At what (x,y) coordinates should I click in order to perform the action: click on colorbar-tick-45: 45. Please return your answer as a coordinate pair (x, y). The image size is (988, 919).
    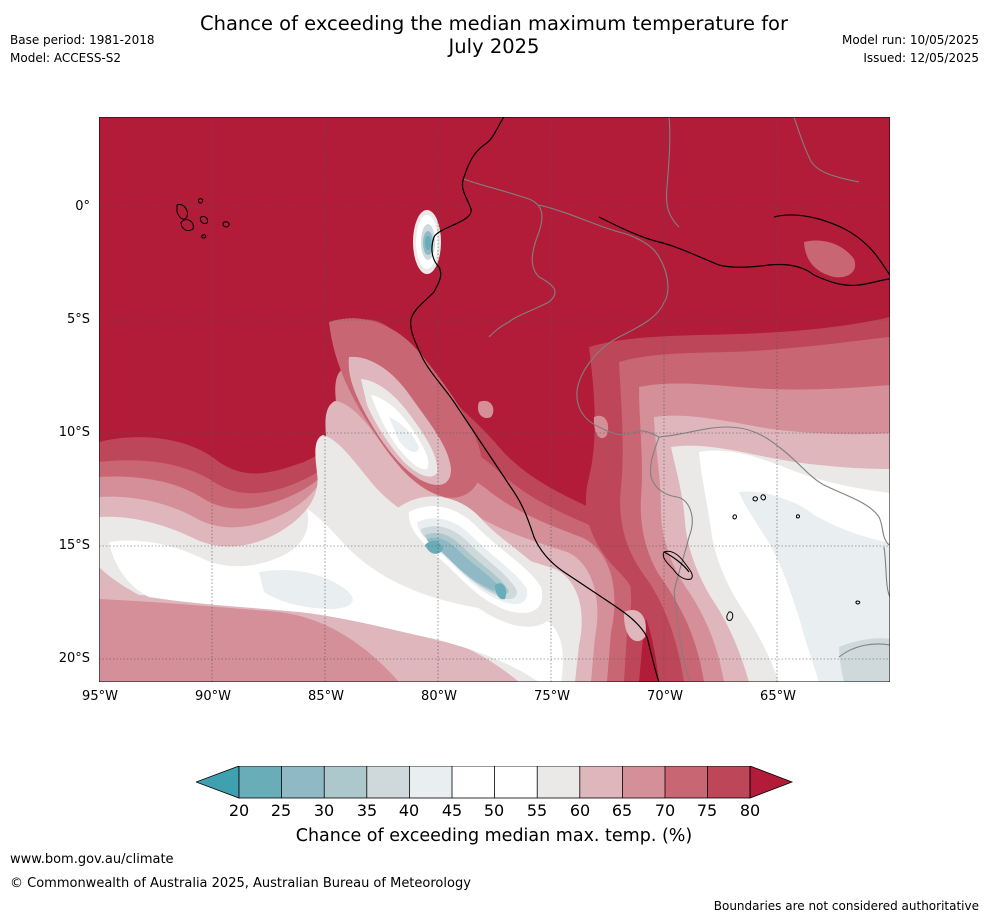
    Looking at the image, I should click on (452, 810).